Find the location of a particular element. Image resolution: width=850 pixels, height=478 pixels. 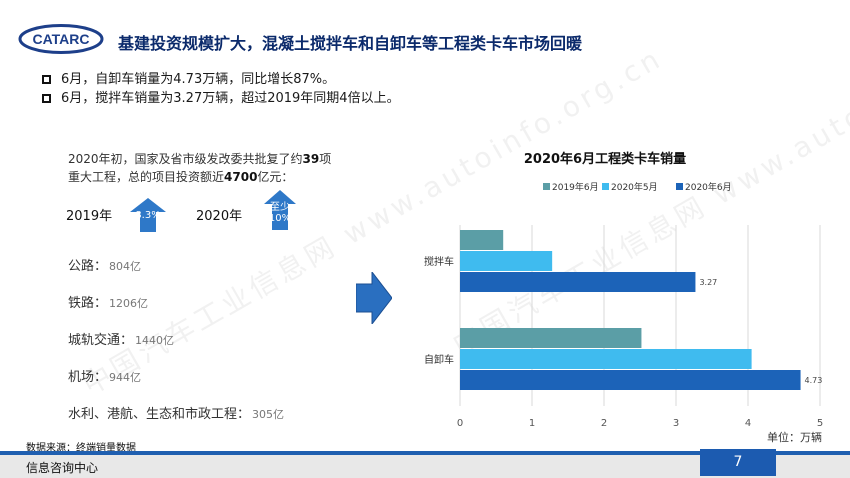

legend-label: 2020年5月 is located at coordinates (634, 187).